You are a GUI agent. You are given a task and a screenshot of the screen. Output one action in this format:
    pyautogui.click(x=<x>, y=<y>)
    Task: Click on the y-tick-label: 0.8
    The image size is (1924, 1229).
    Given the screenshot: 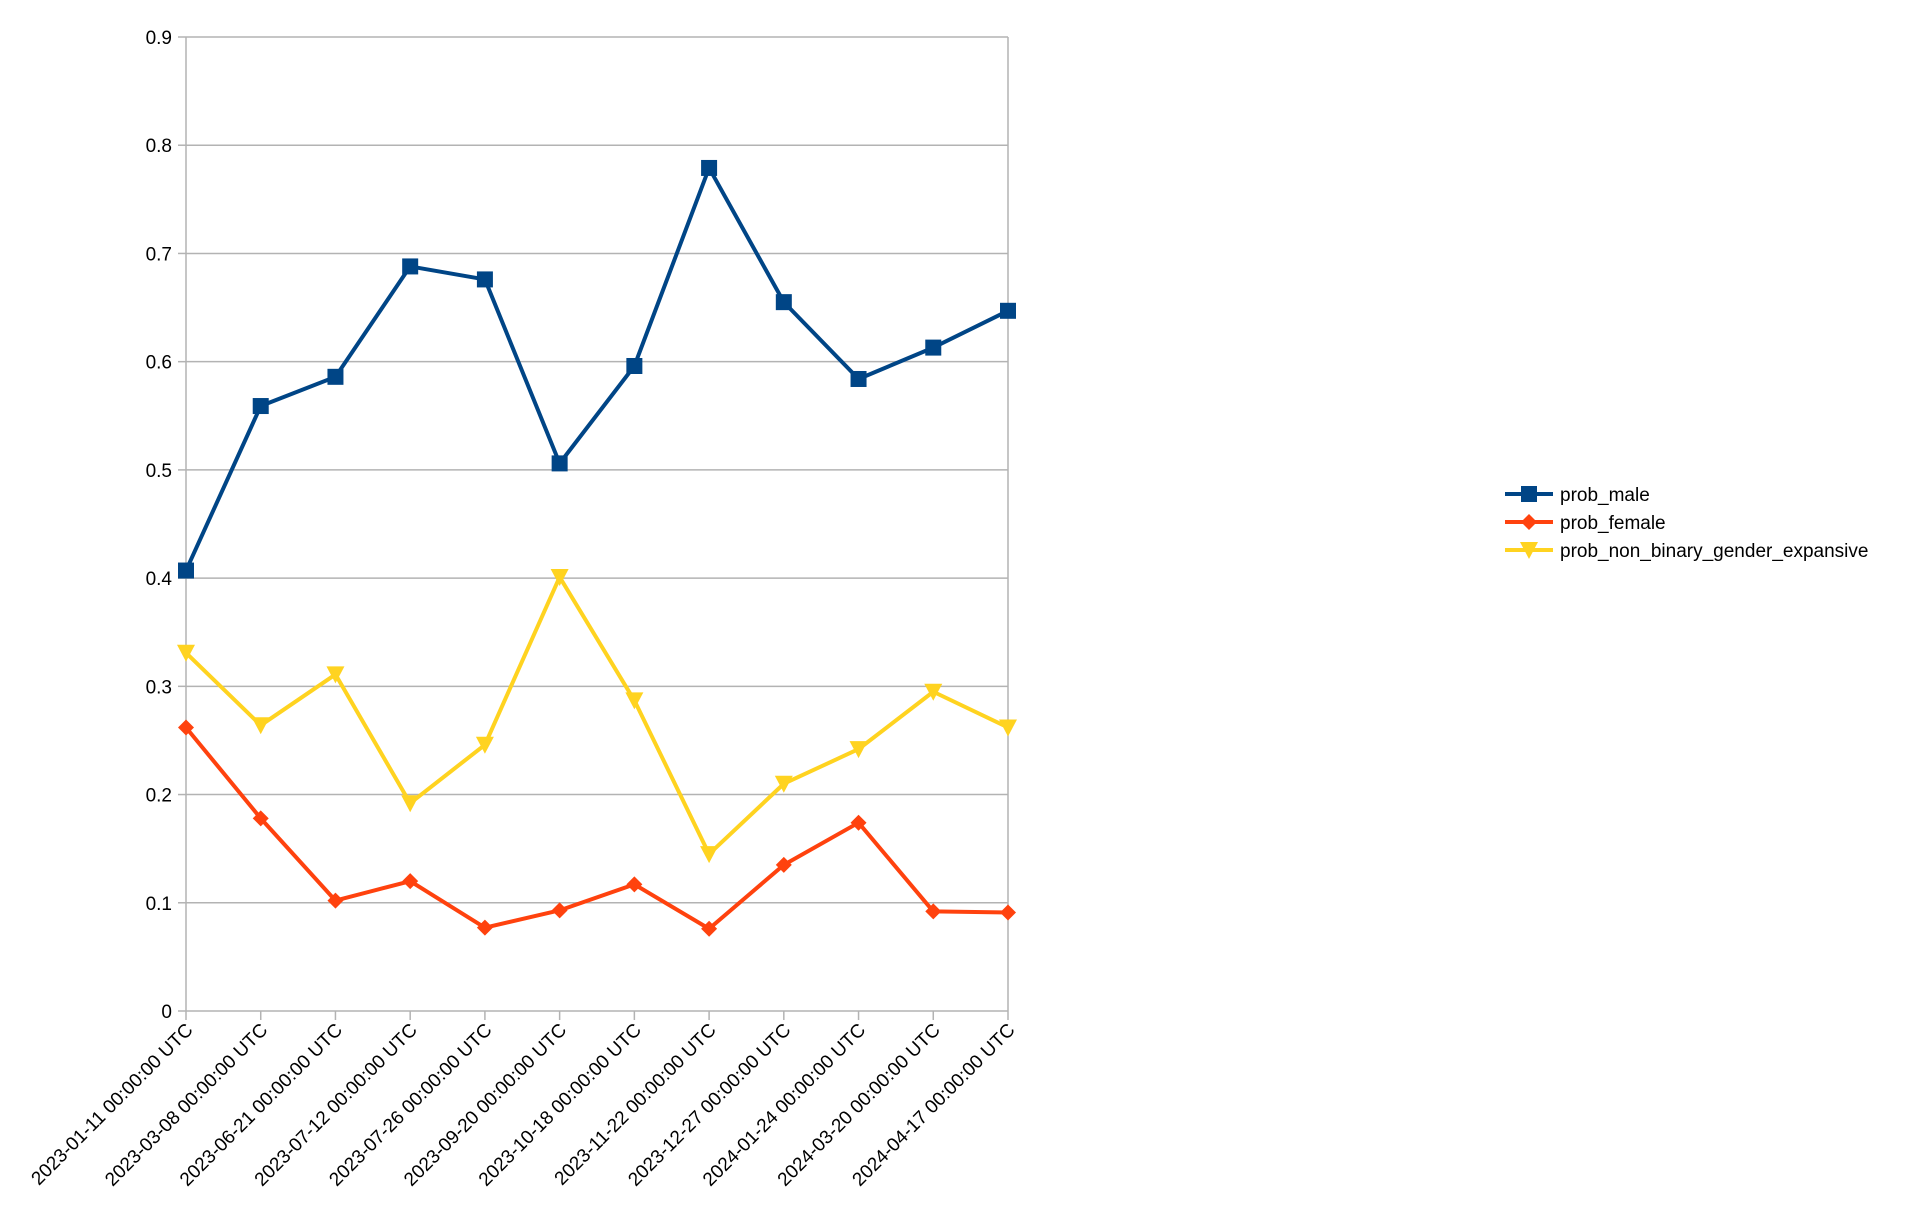 What is the action you would take?
    pyautogui.click(x=159, y=146)
    